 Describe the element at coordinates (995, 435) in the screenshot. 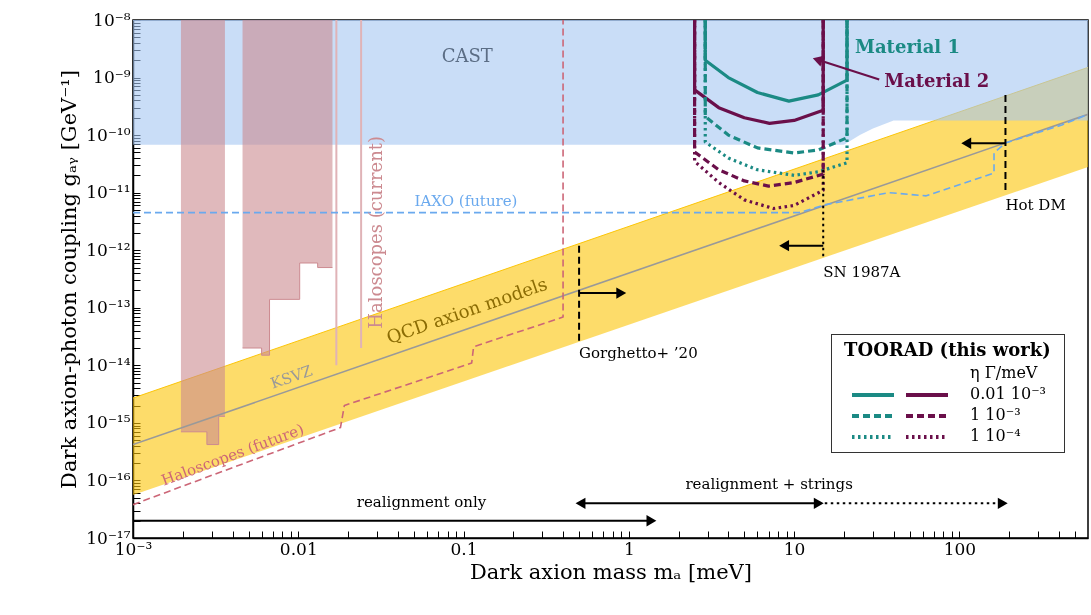

I see `legend-label: 1 10⁻⁴` at that location.